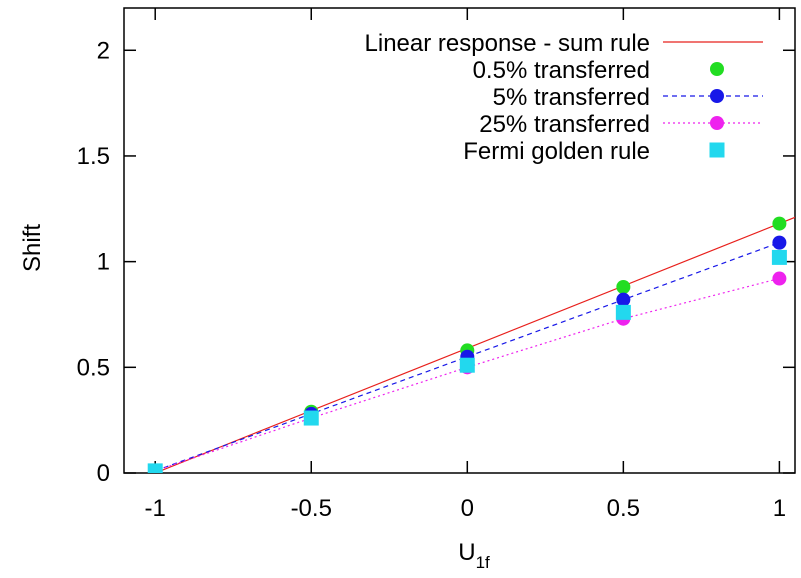 This screenshot has width=801, height=578. What do you see at coordinates (571, 97) in the screenshot?
I see `legend-label: 5% transferred` at bounding box center [571, 97].